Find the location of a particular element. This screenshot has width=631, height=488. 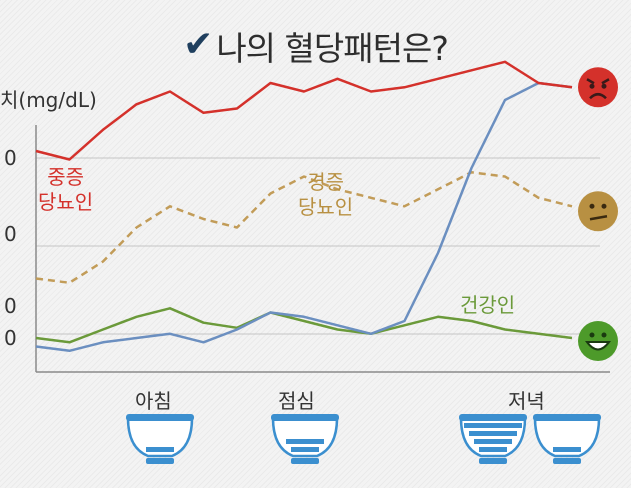

neutral-face-icon is located at coordinates (598, 211).